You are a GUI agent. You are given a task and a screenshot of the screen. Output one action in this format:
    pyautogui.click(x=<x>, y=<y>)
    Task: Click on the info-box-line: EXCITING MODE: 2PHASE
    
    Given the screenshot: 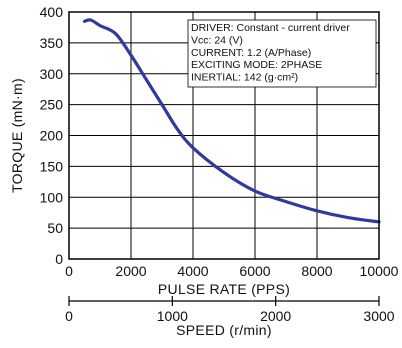 What is the action you would take?
    pyautogui.click(x=256, y=65)
    